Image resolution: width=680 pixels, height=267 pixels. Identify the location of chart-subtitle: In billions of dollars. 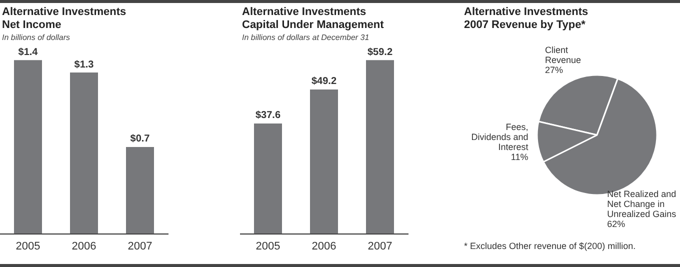
(36, 37).